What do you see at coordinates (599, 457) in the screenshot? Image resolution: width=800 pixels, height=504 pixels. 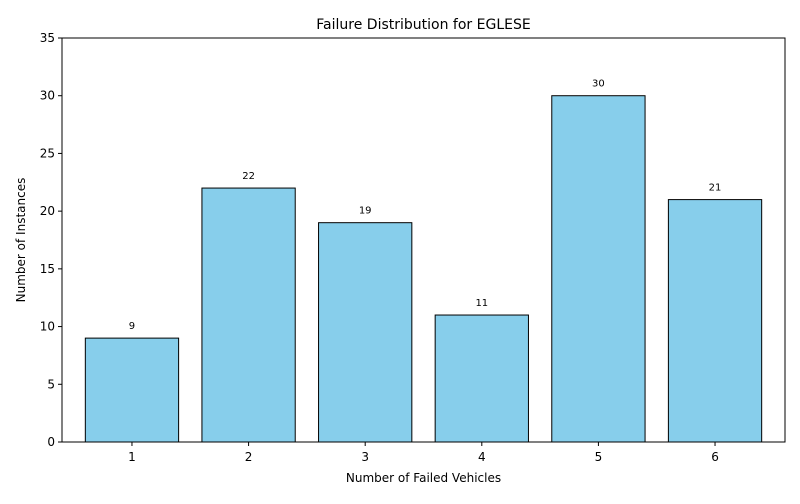 I see `x-tick-label-5: 5` at bounding box center [599, 457].